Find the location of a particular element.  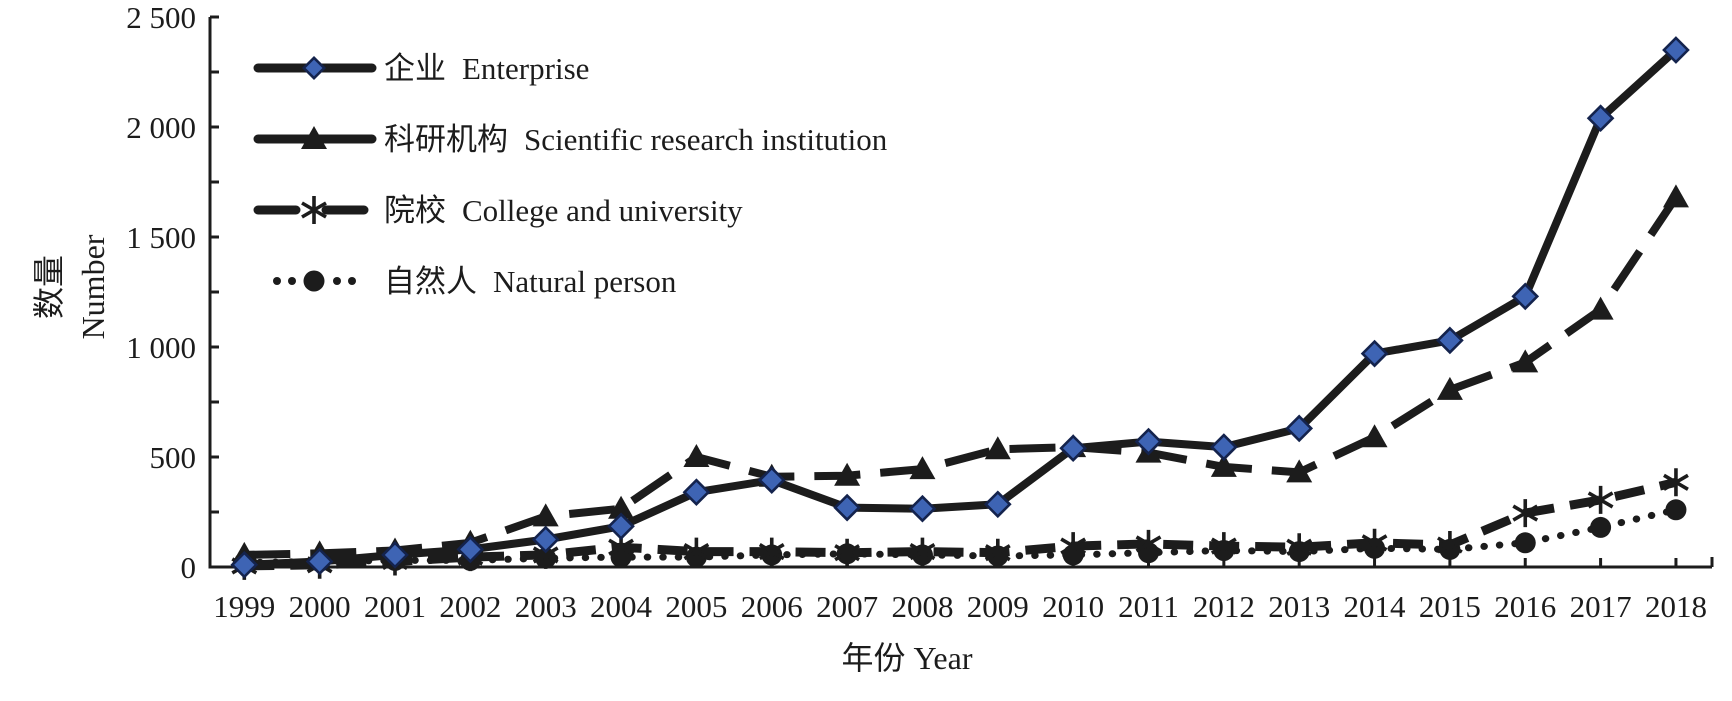

legend-item-scientific-research-institution: 科研机构 Scientific research institution is located at coordinates (570, 139).